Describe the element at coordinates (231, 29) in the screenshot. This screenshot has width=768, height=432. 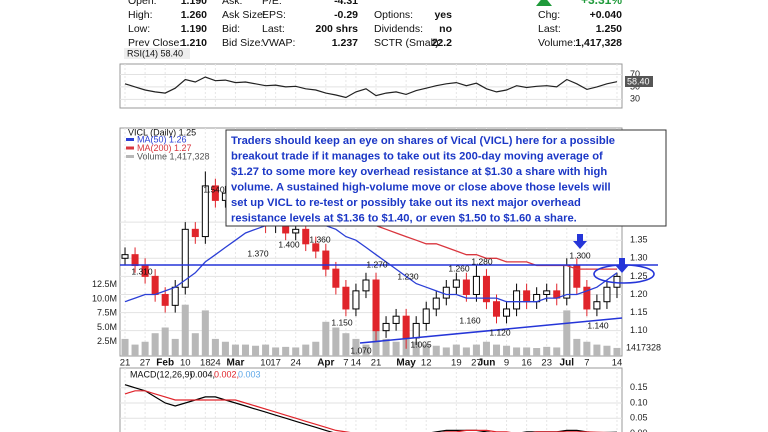
I see `quote-label: Bid:` at that location.